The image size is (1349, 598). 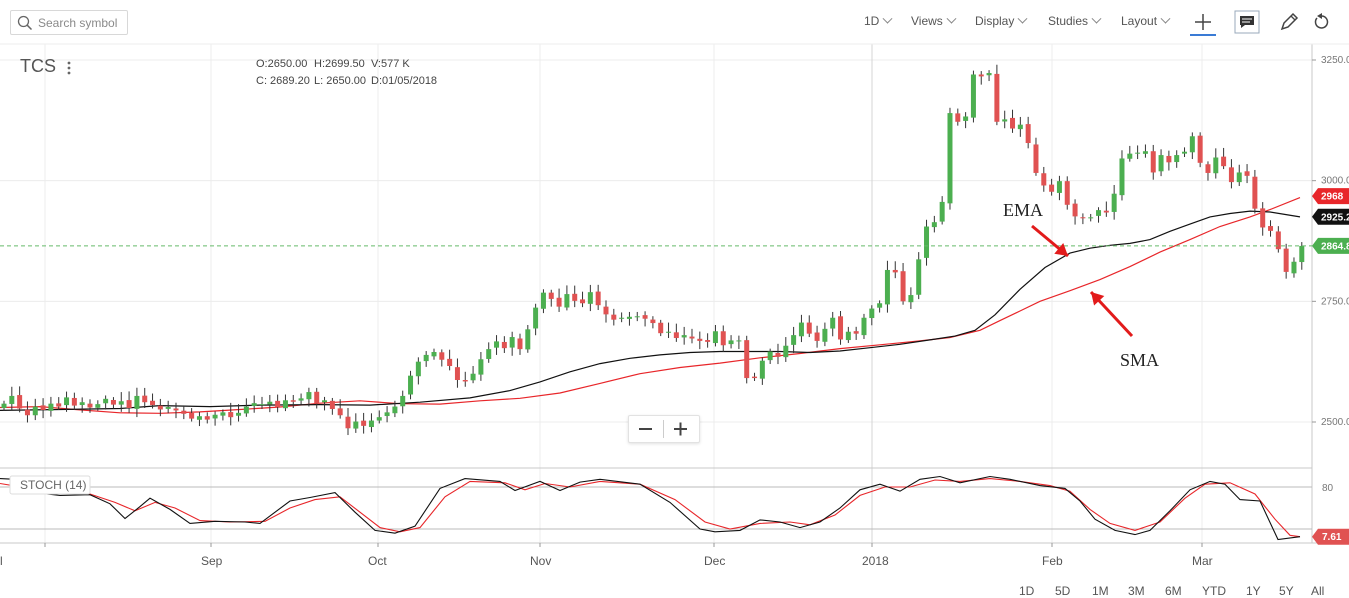 I want to click on crosshair-button, so click(x=1203, y=23).